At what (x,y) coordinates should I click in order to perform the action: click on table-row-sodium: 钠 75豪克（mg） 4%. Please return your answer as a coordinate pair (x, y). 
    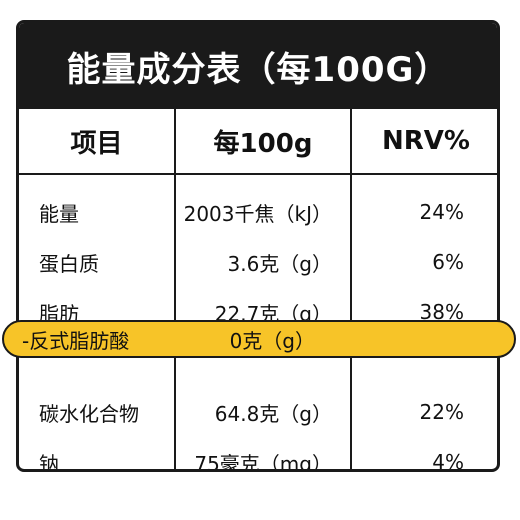
    Looking at the image, I should click on (258, 454).